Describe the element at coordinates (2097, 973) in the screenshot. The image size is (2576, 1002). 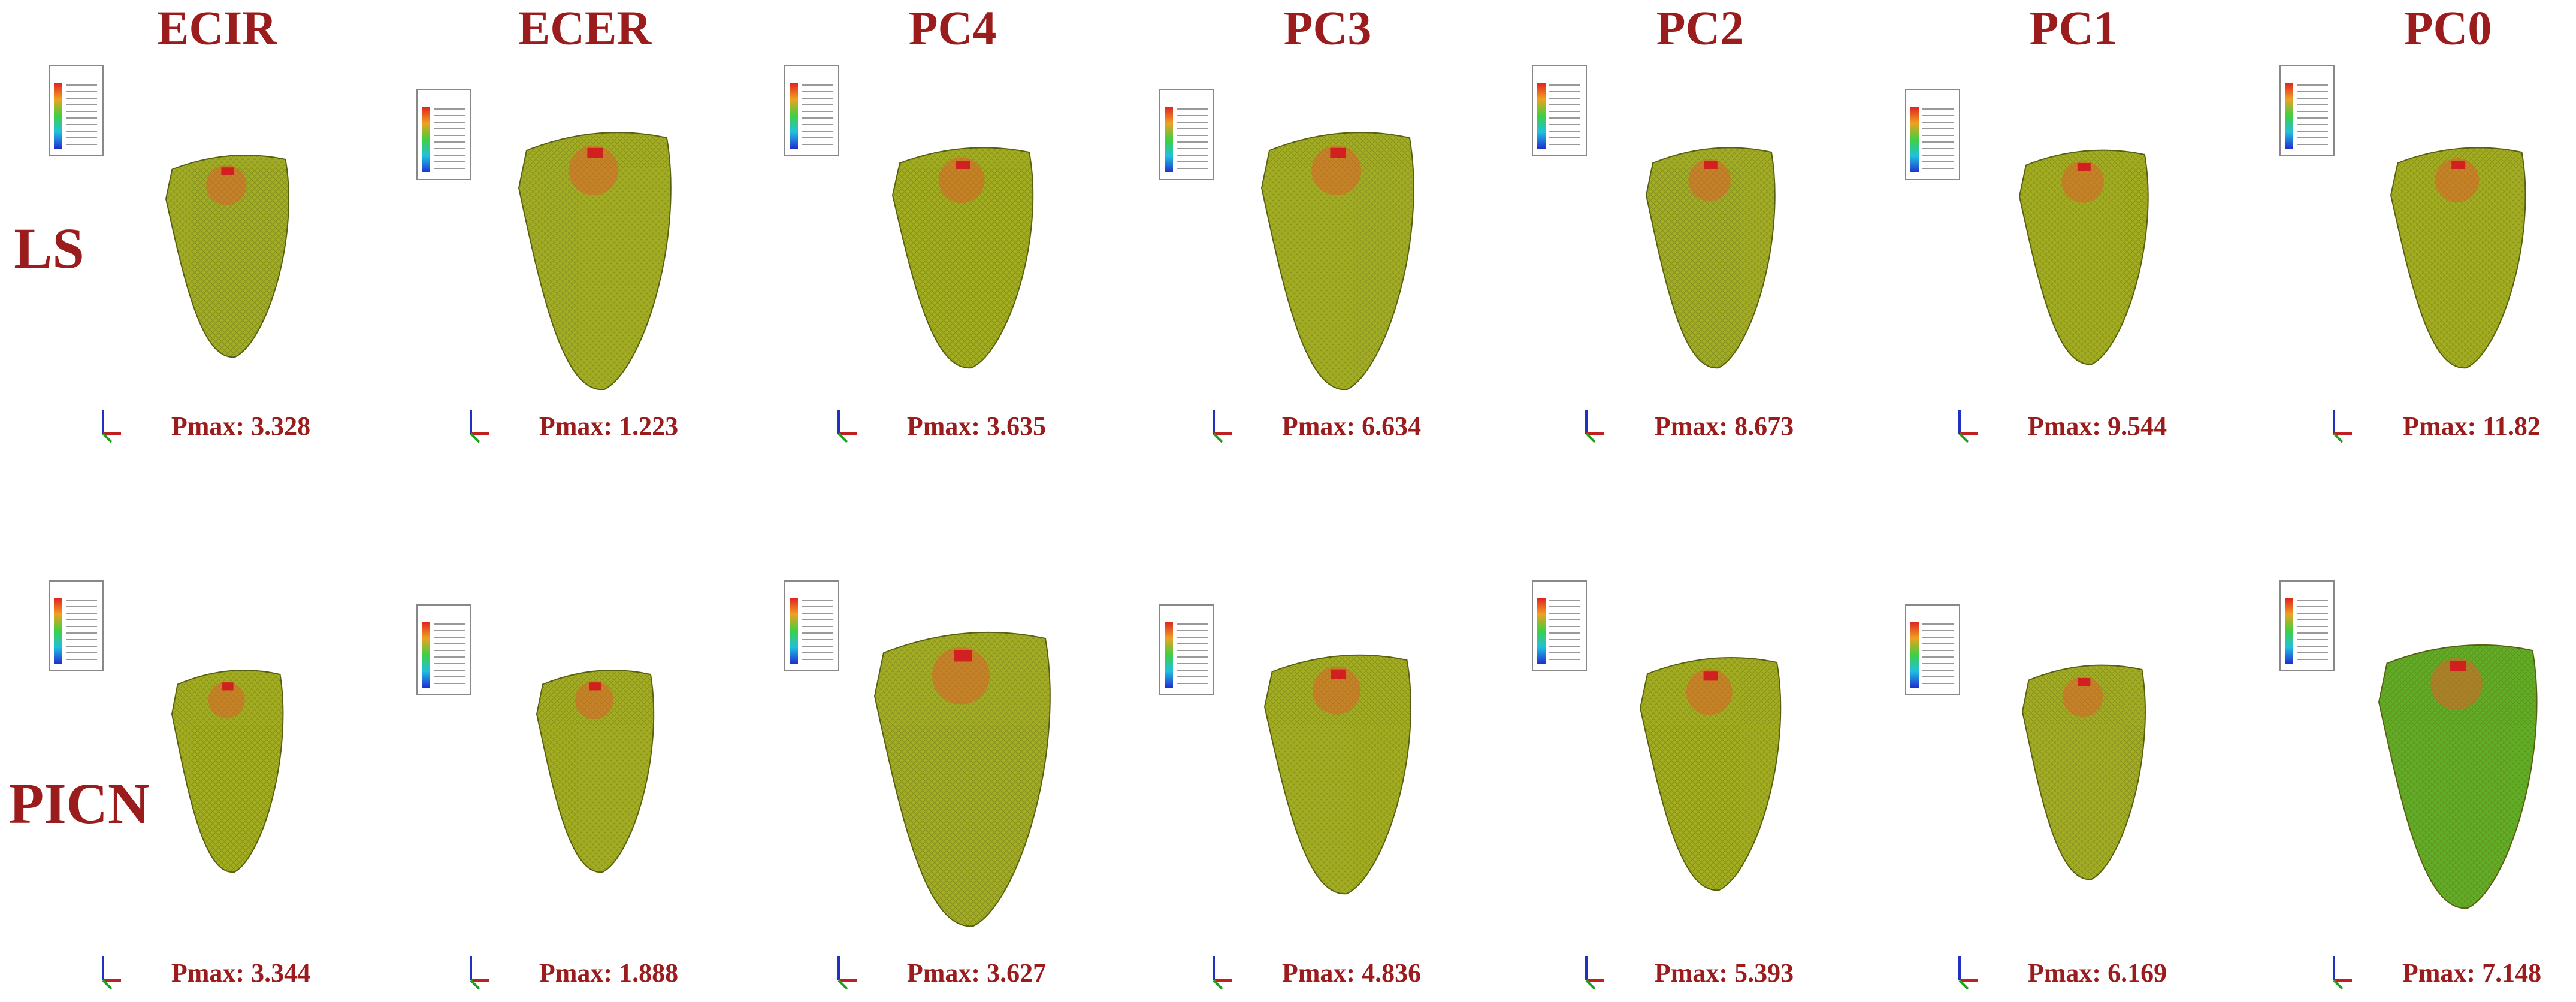
I see `pmax-label: Pmax: 6.169` at that location.